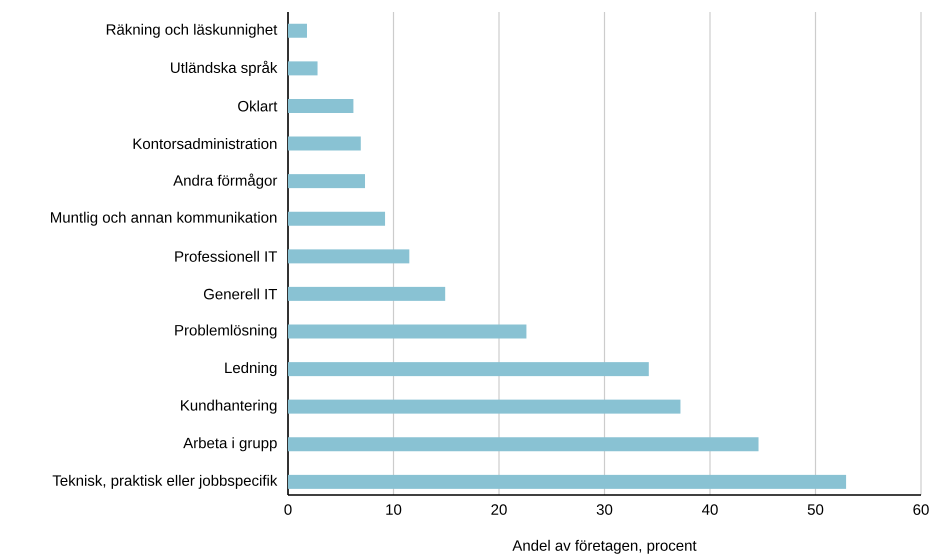 Image resolution: width=932 pixels, height=558 pixels. I want to click on y-tick-label: Muntlig och annan kommunikation, so click(163, 219).